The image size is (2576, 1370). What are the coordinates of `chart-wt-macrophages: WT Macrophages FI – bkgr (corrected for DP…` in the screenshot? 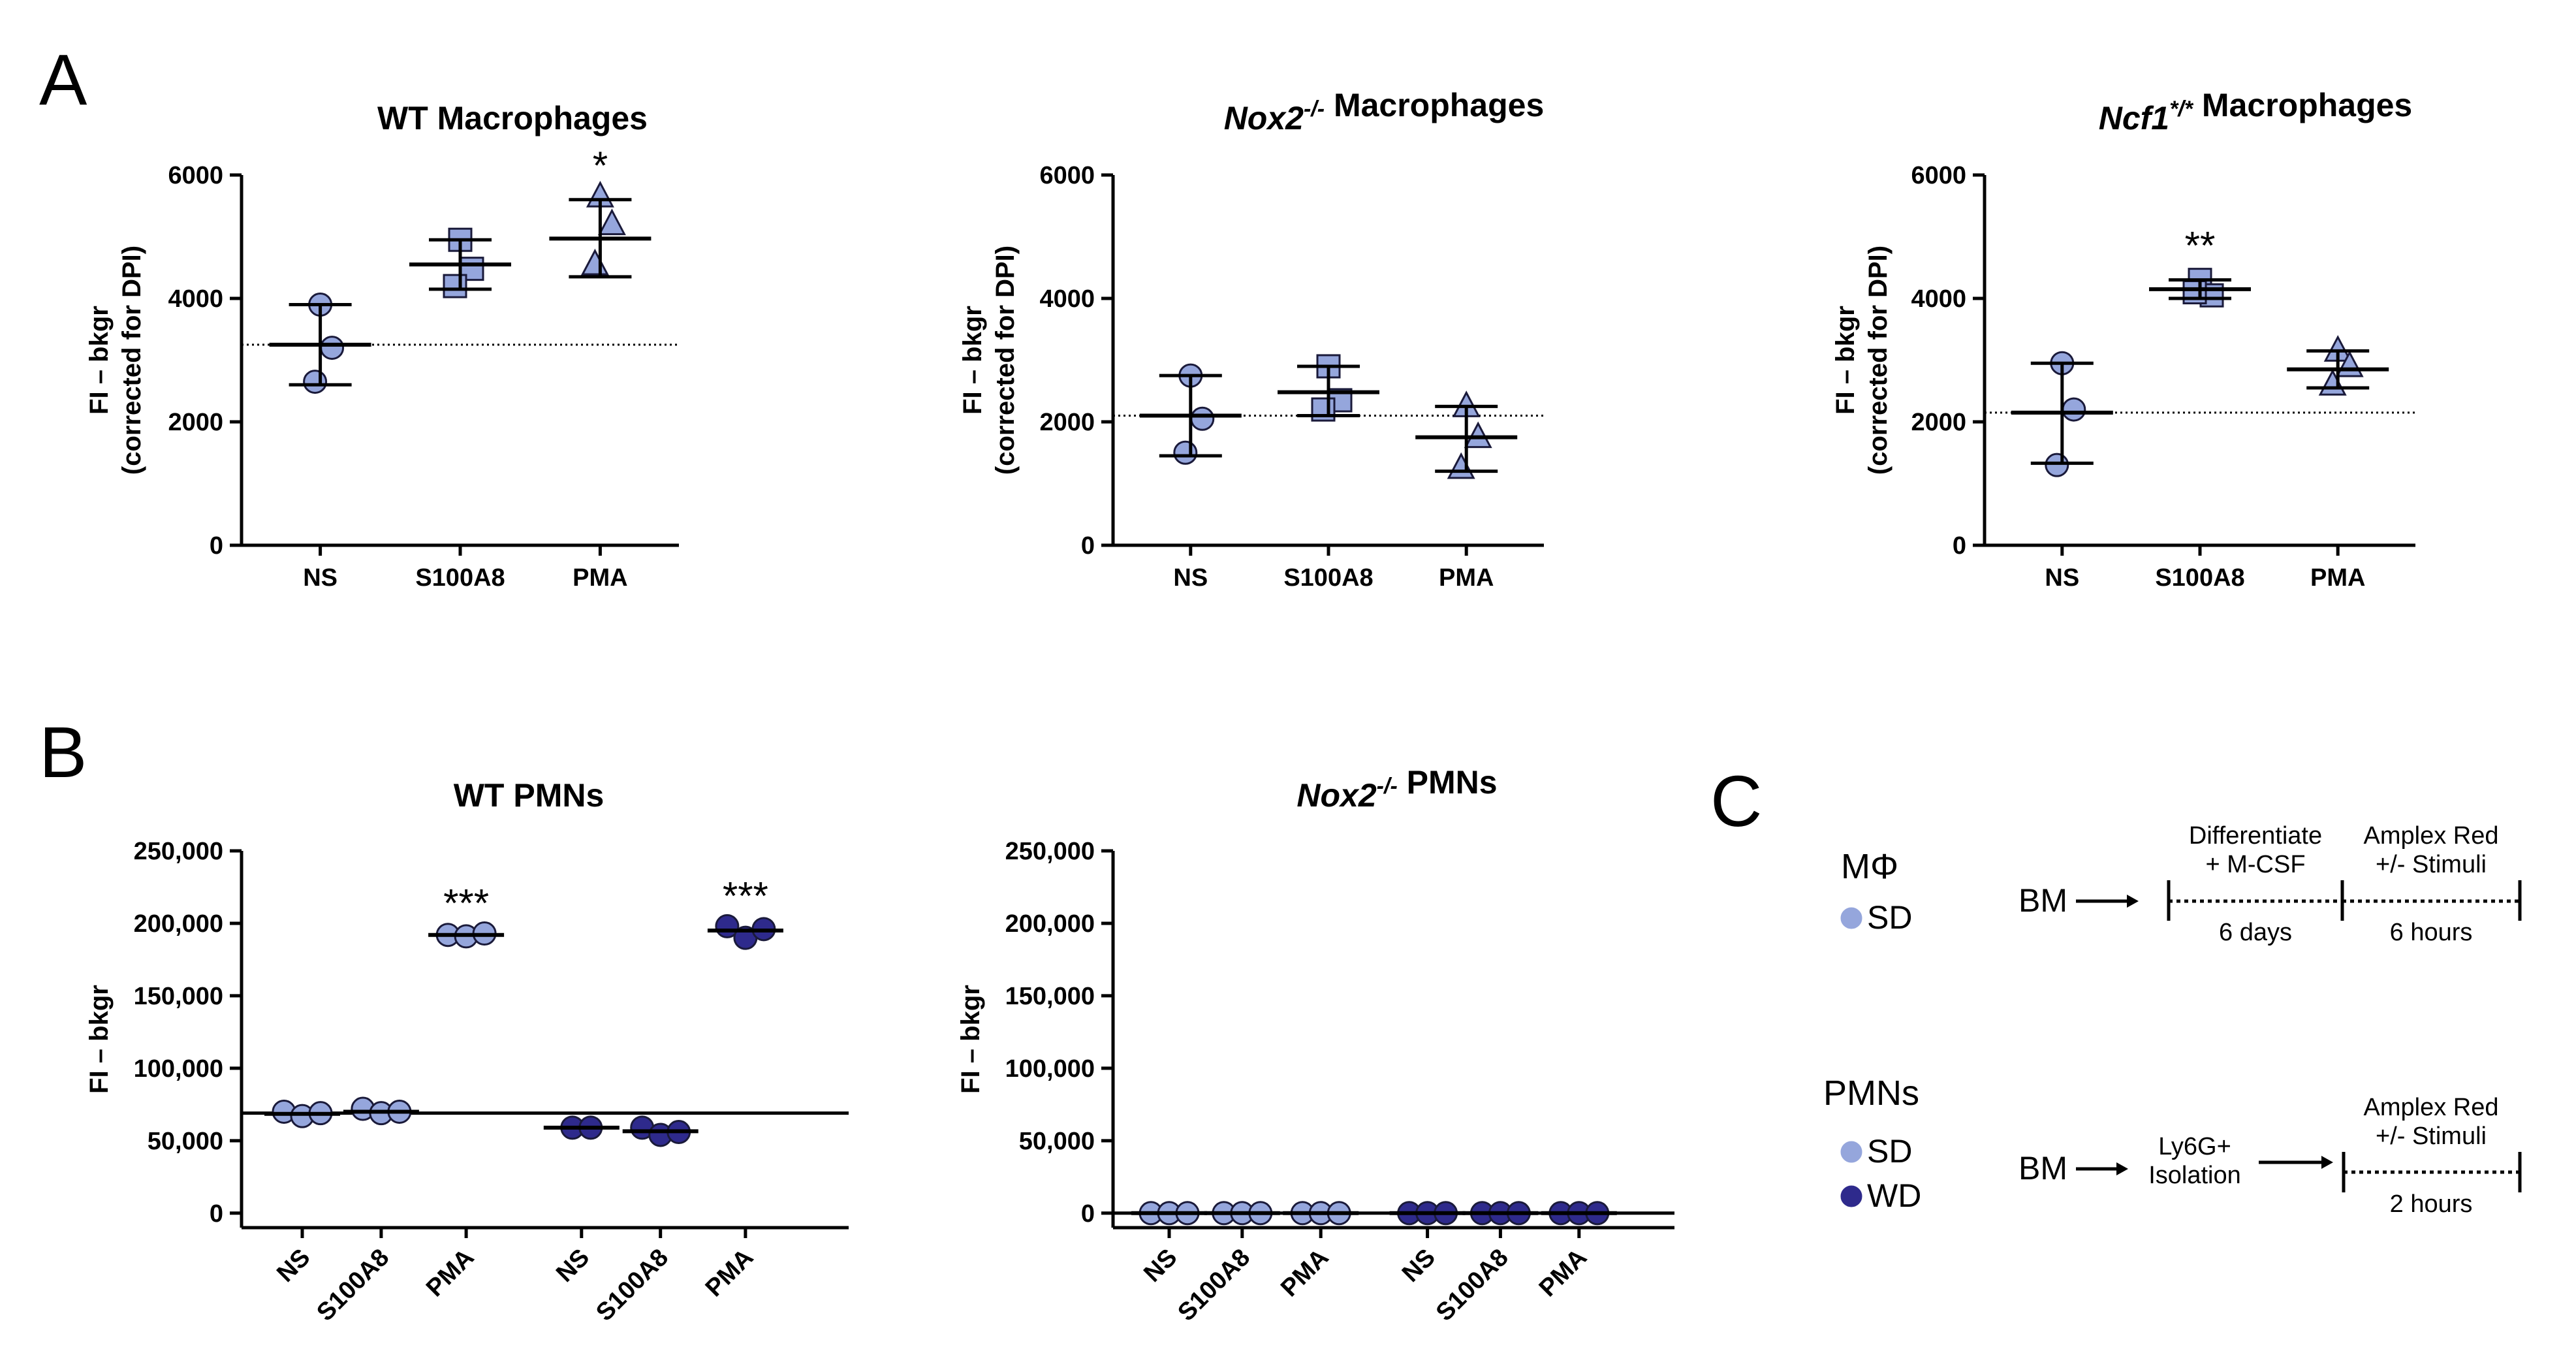 It's located at (382, 346).